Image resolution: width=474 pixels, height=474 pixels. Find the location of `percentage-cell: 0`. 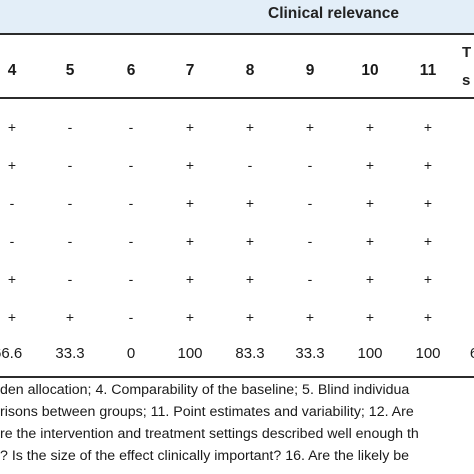

percentage-cell: 0 is located at coordinates (131, 353).